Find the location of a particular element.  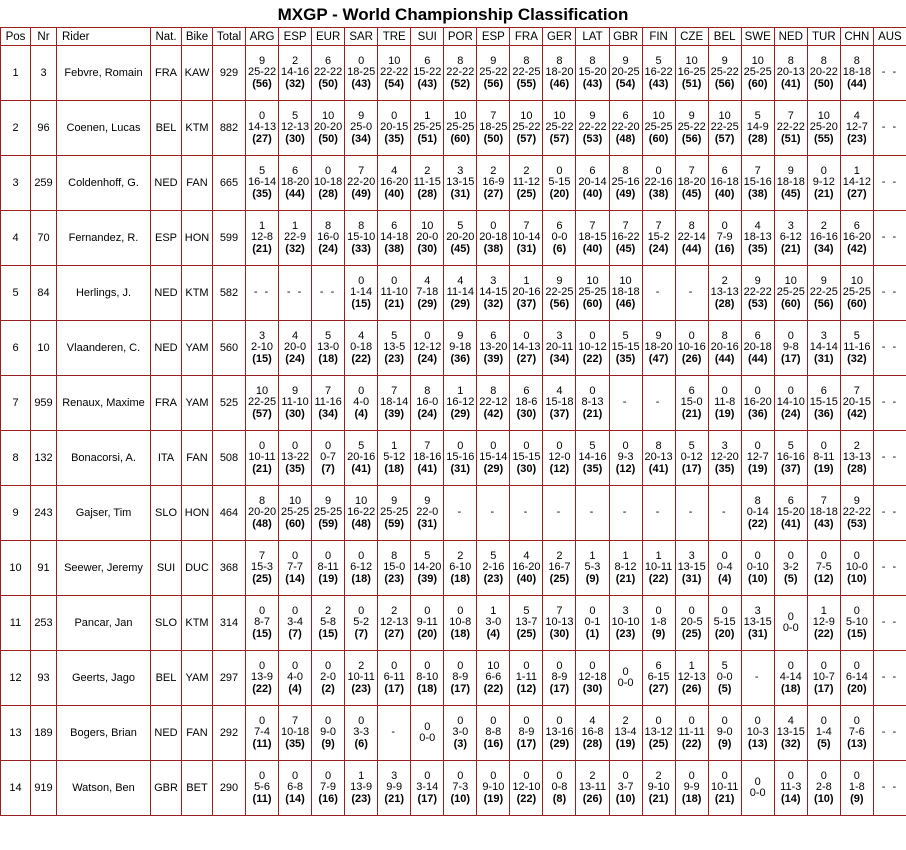

event-total-points: (32) is located at coordinates (295, 83).